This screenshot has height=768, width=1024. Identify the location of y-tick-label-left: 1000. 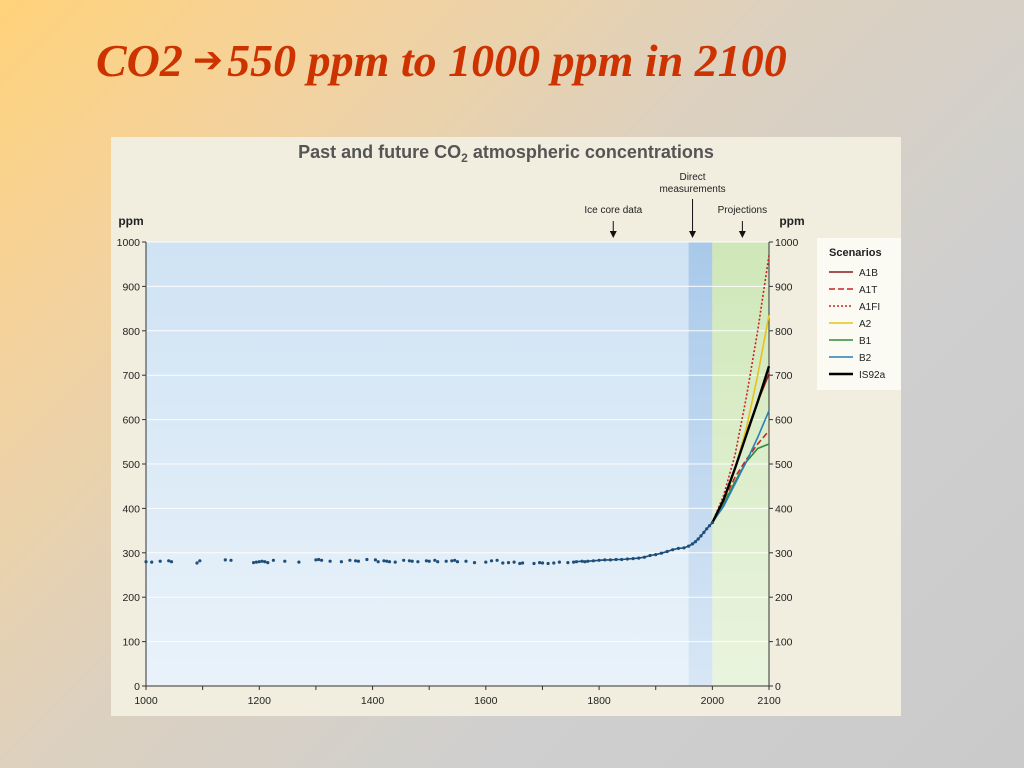
(129, 243).